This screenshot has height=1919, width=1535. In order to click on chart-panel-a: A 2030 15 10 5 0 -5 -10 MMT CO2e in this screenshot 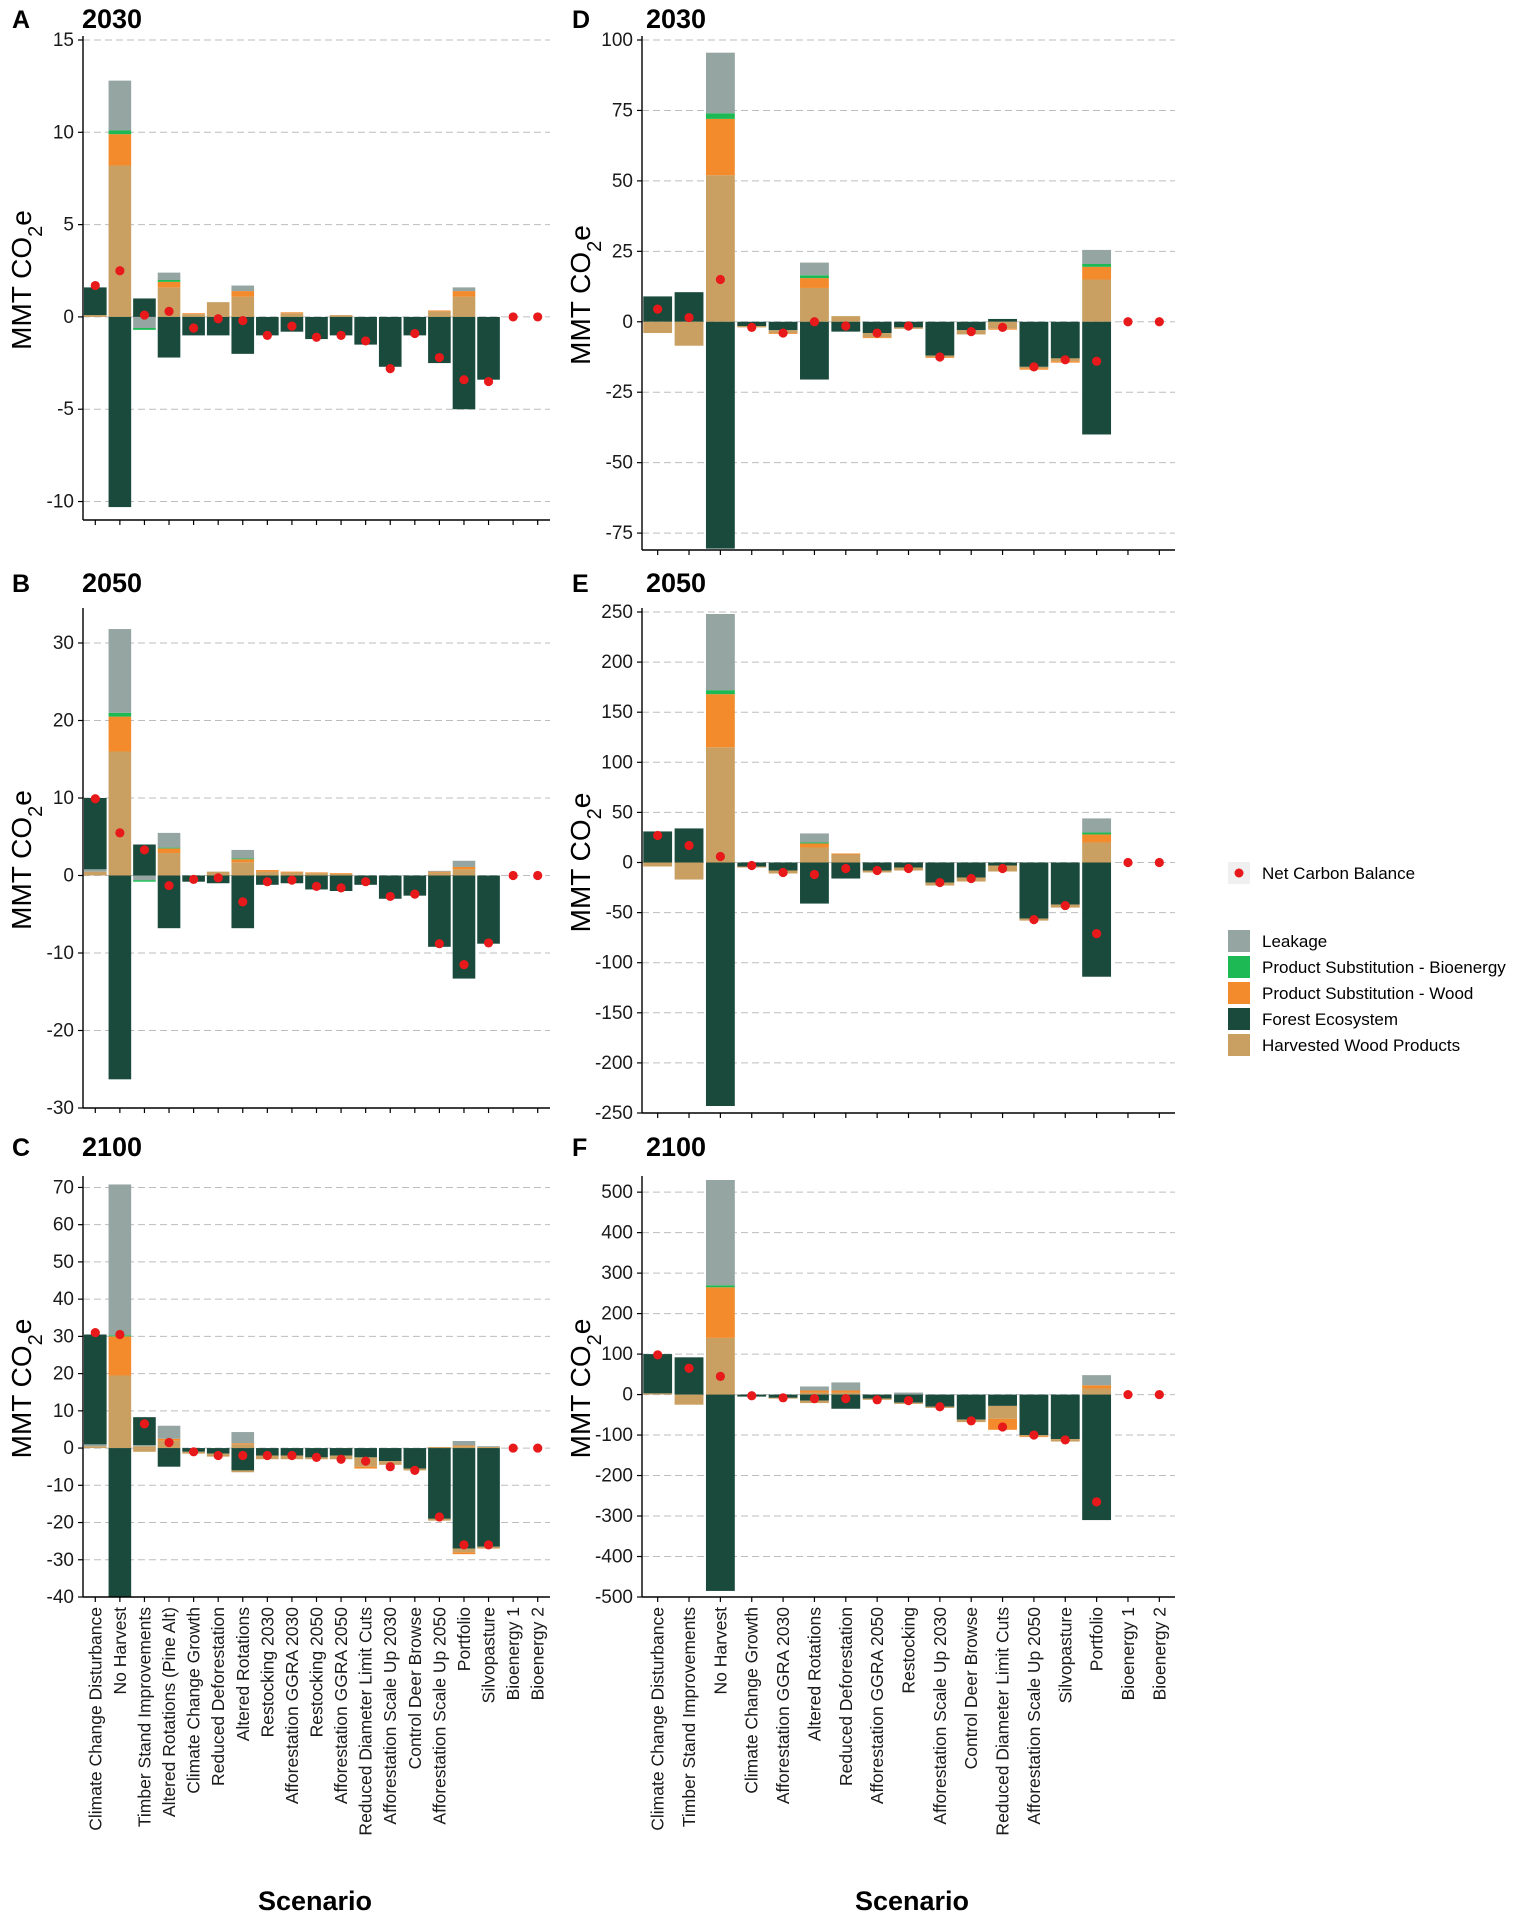, I will do `click(278, 264)`.